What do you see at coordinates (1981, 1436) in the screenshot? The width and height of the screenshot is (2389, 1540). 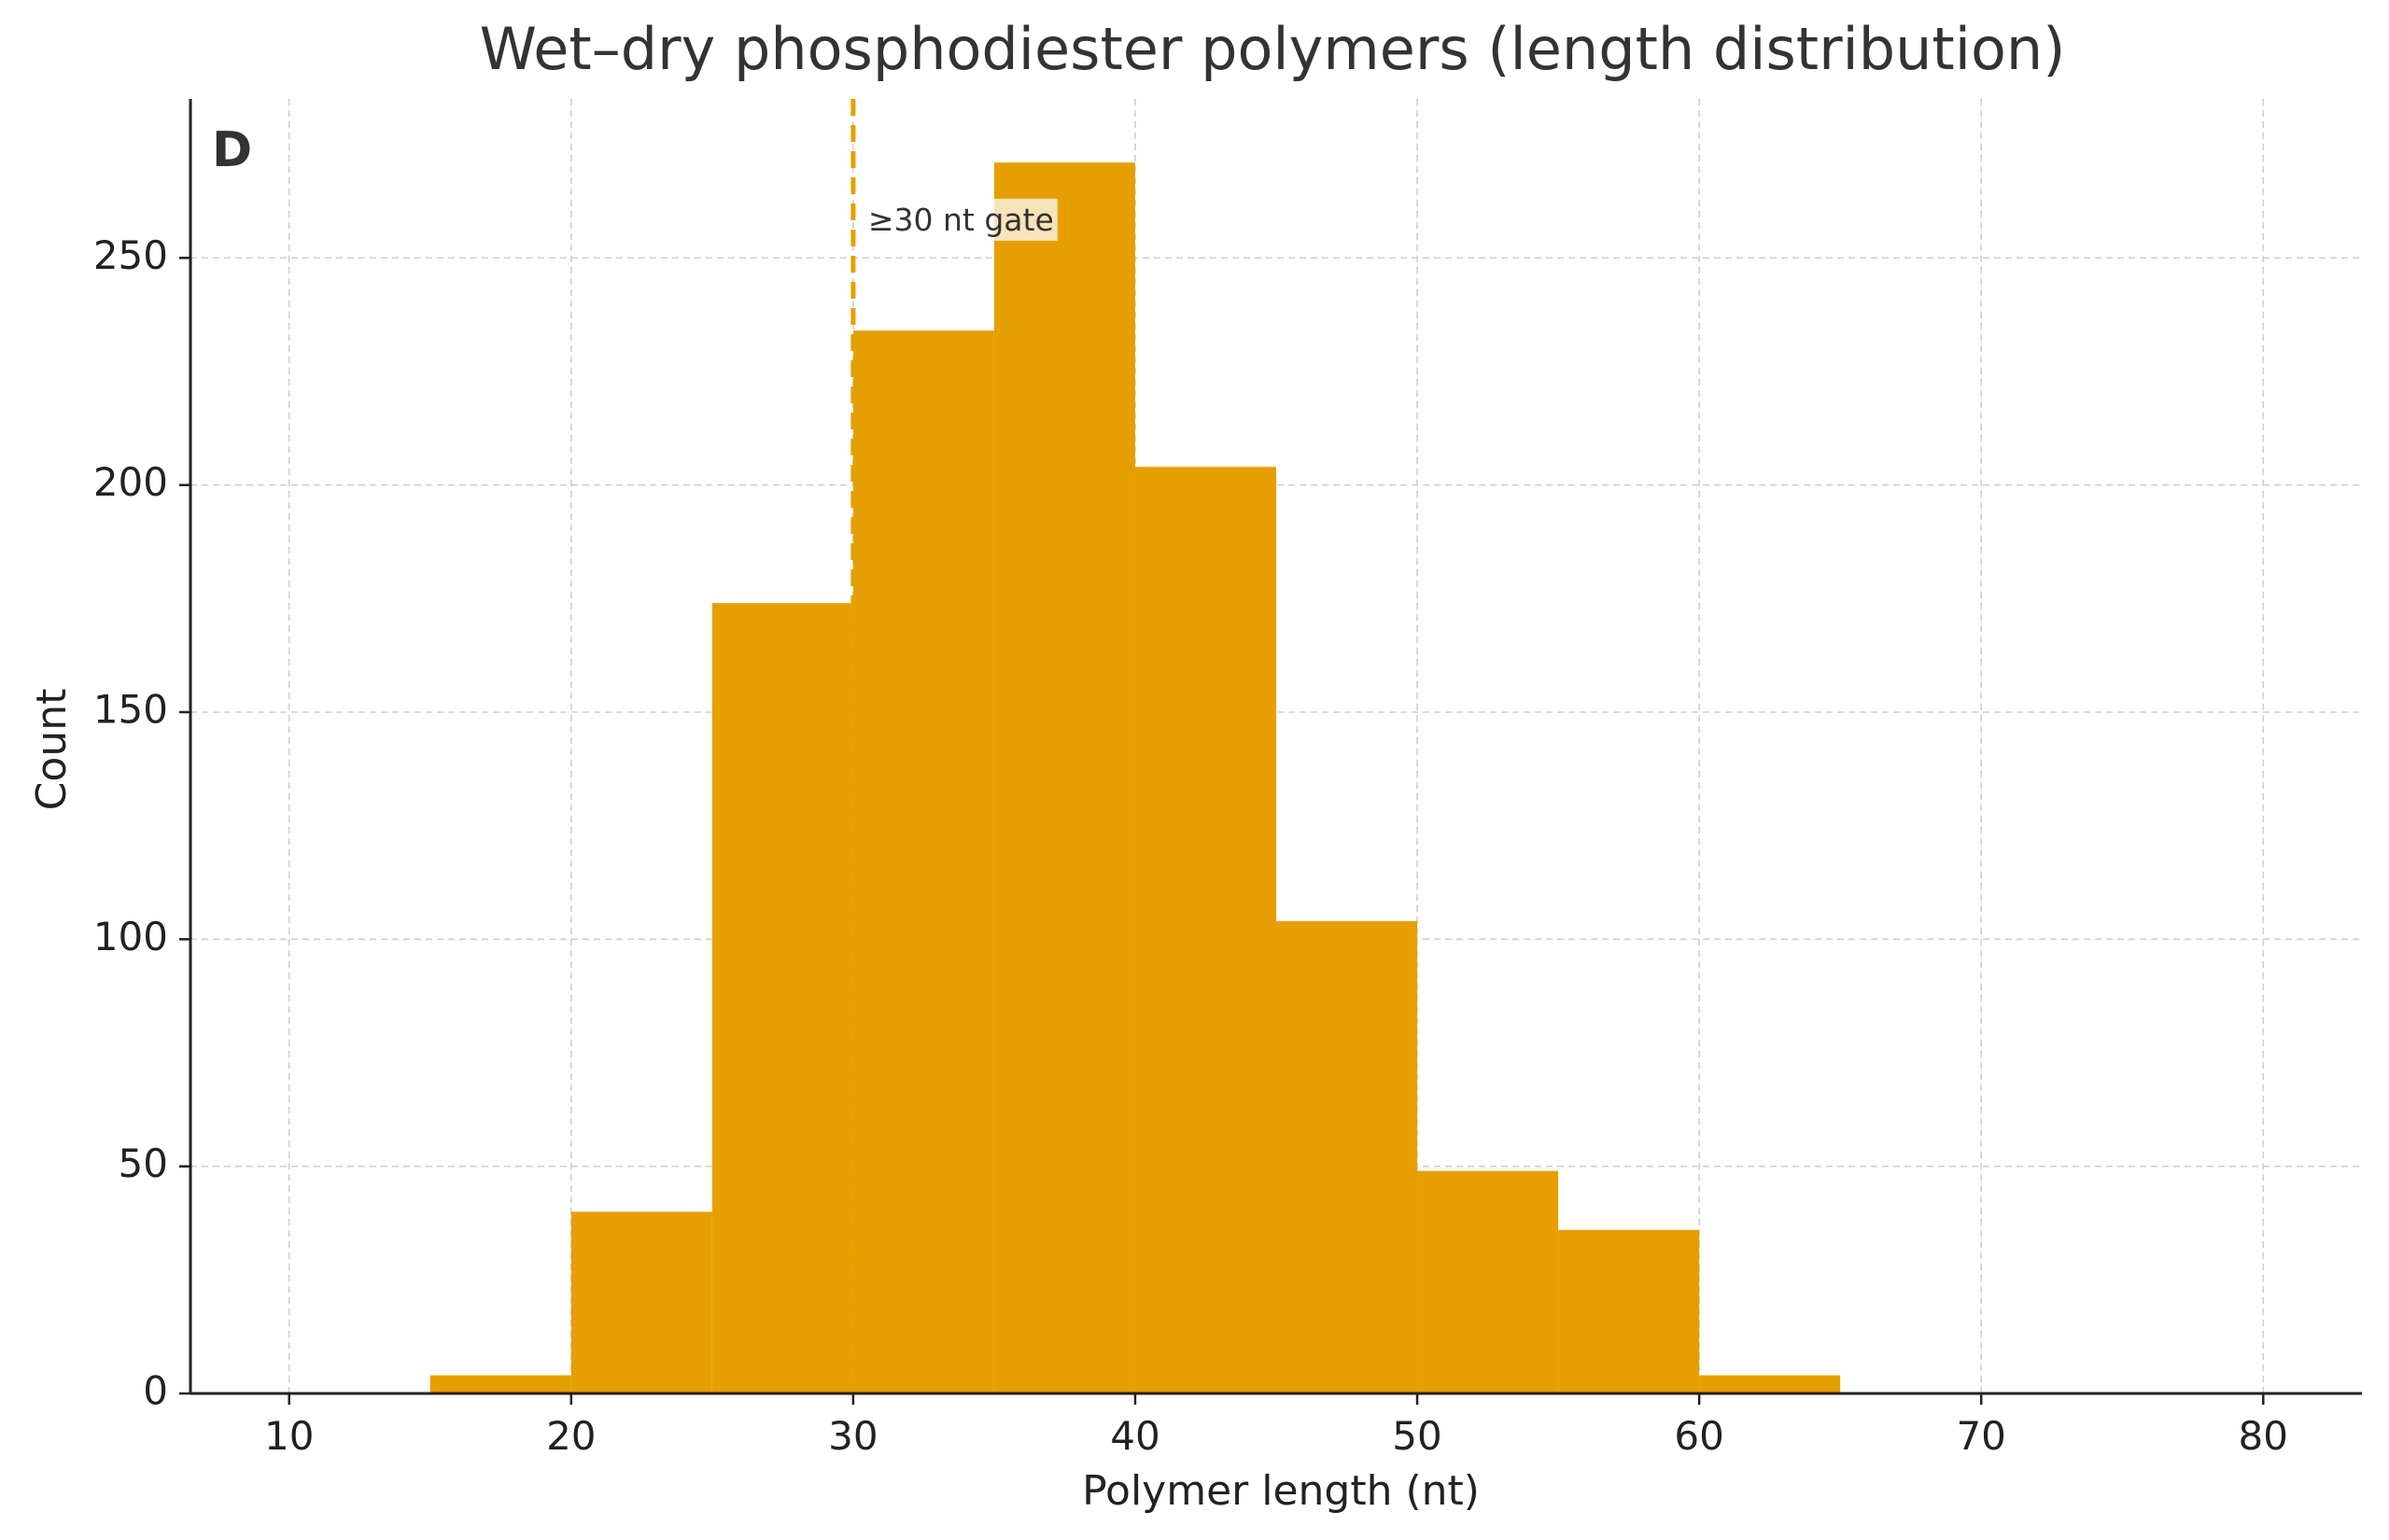 I see `x-tick-label: 70` at bounding box center [1981, 1436].